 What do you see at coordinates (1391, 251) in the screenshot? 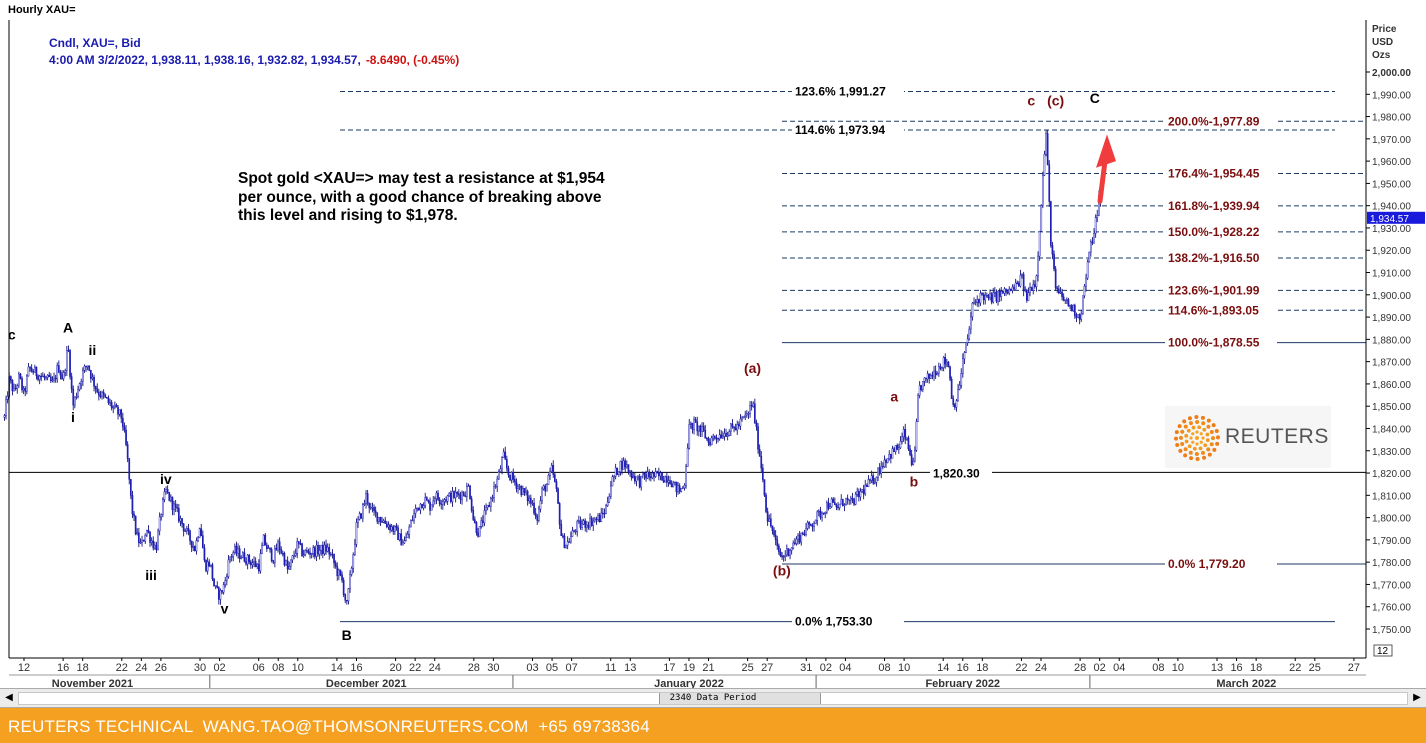
I see `y-tick-label-17: 1,920.00` at bounding box center [1391, 251].